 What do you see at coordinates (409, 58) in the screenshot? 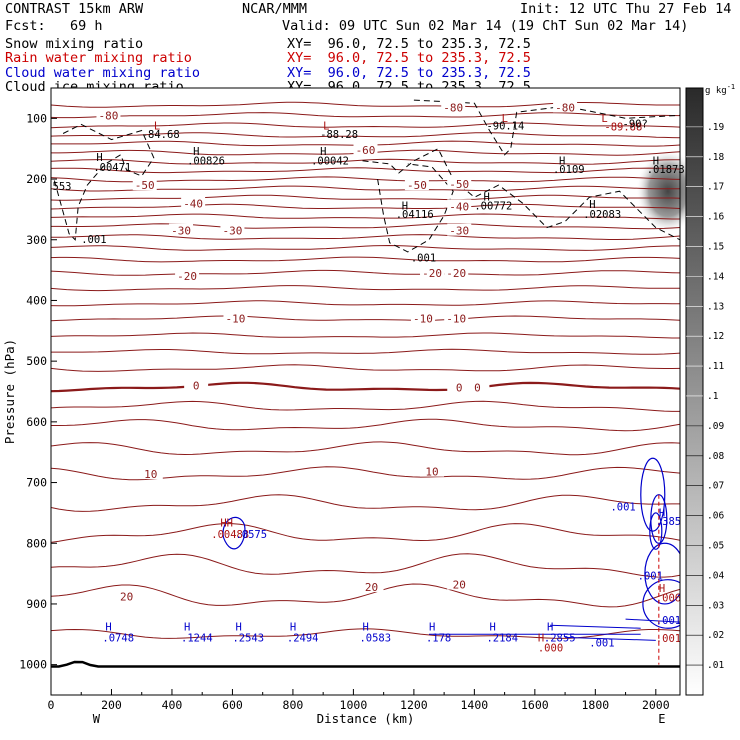
I see `field-xy-rain: XY= 96.0, 72.5 to 235.3, 72.5` at bounding box center [409, 58].